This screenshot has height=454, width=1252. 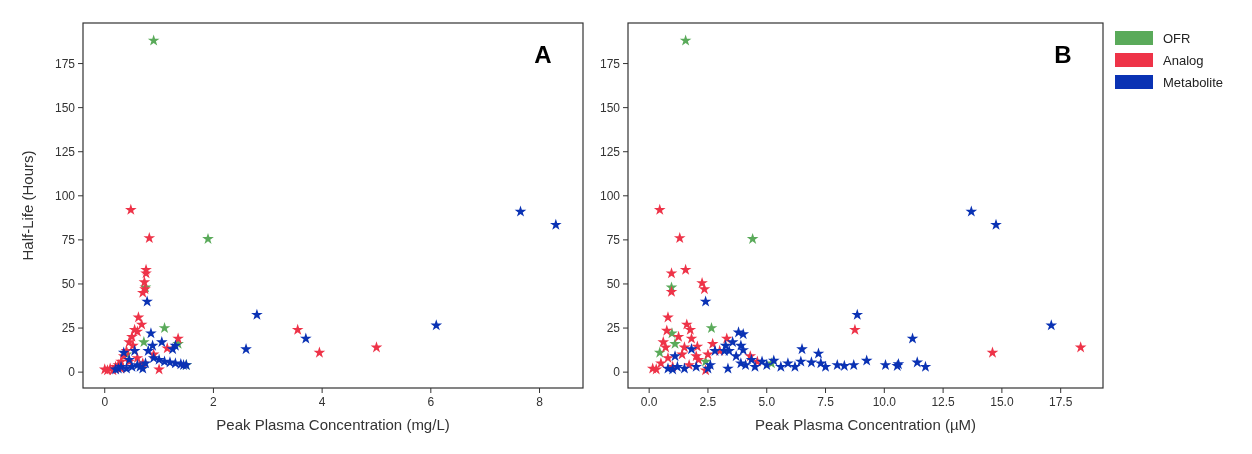 What do you see at coordinates (708, 402) in the screenshot?
I see `x-tick-label: 2.5` at bounding box center [708, 402].